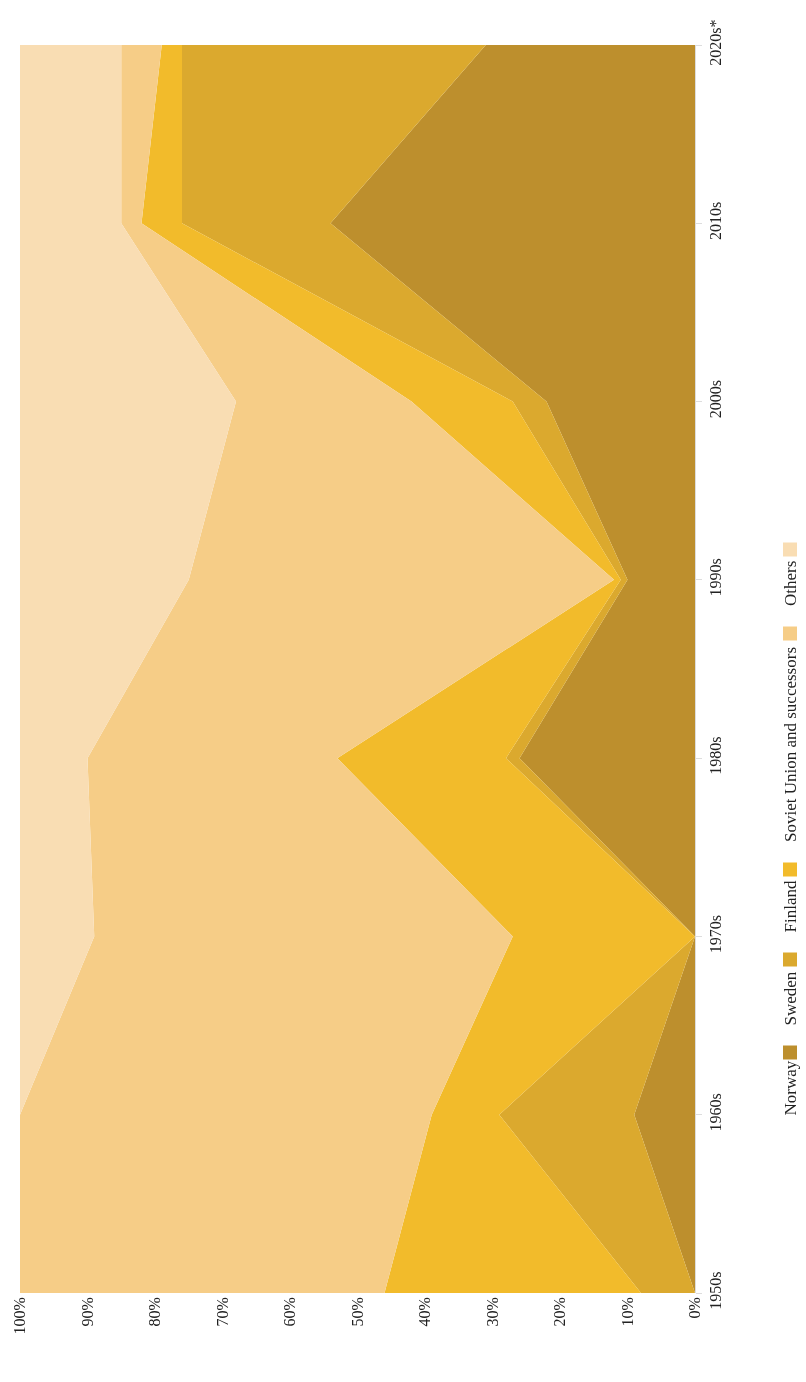 The width and height of the screenshot is (806, 1382). I want to click on legend-label: Sweden, so click(790, 998).